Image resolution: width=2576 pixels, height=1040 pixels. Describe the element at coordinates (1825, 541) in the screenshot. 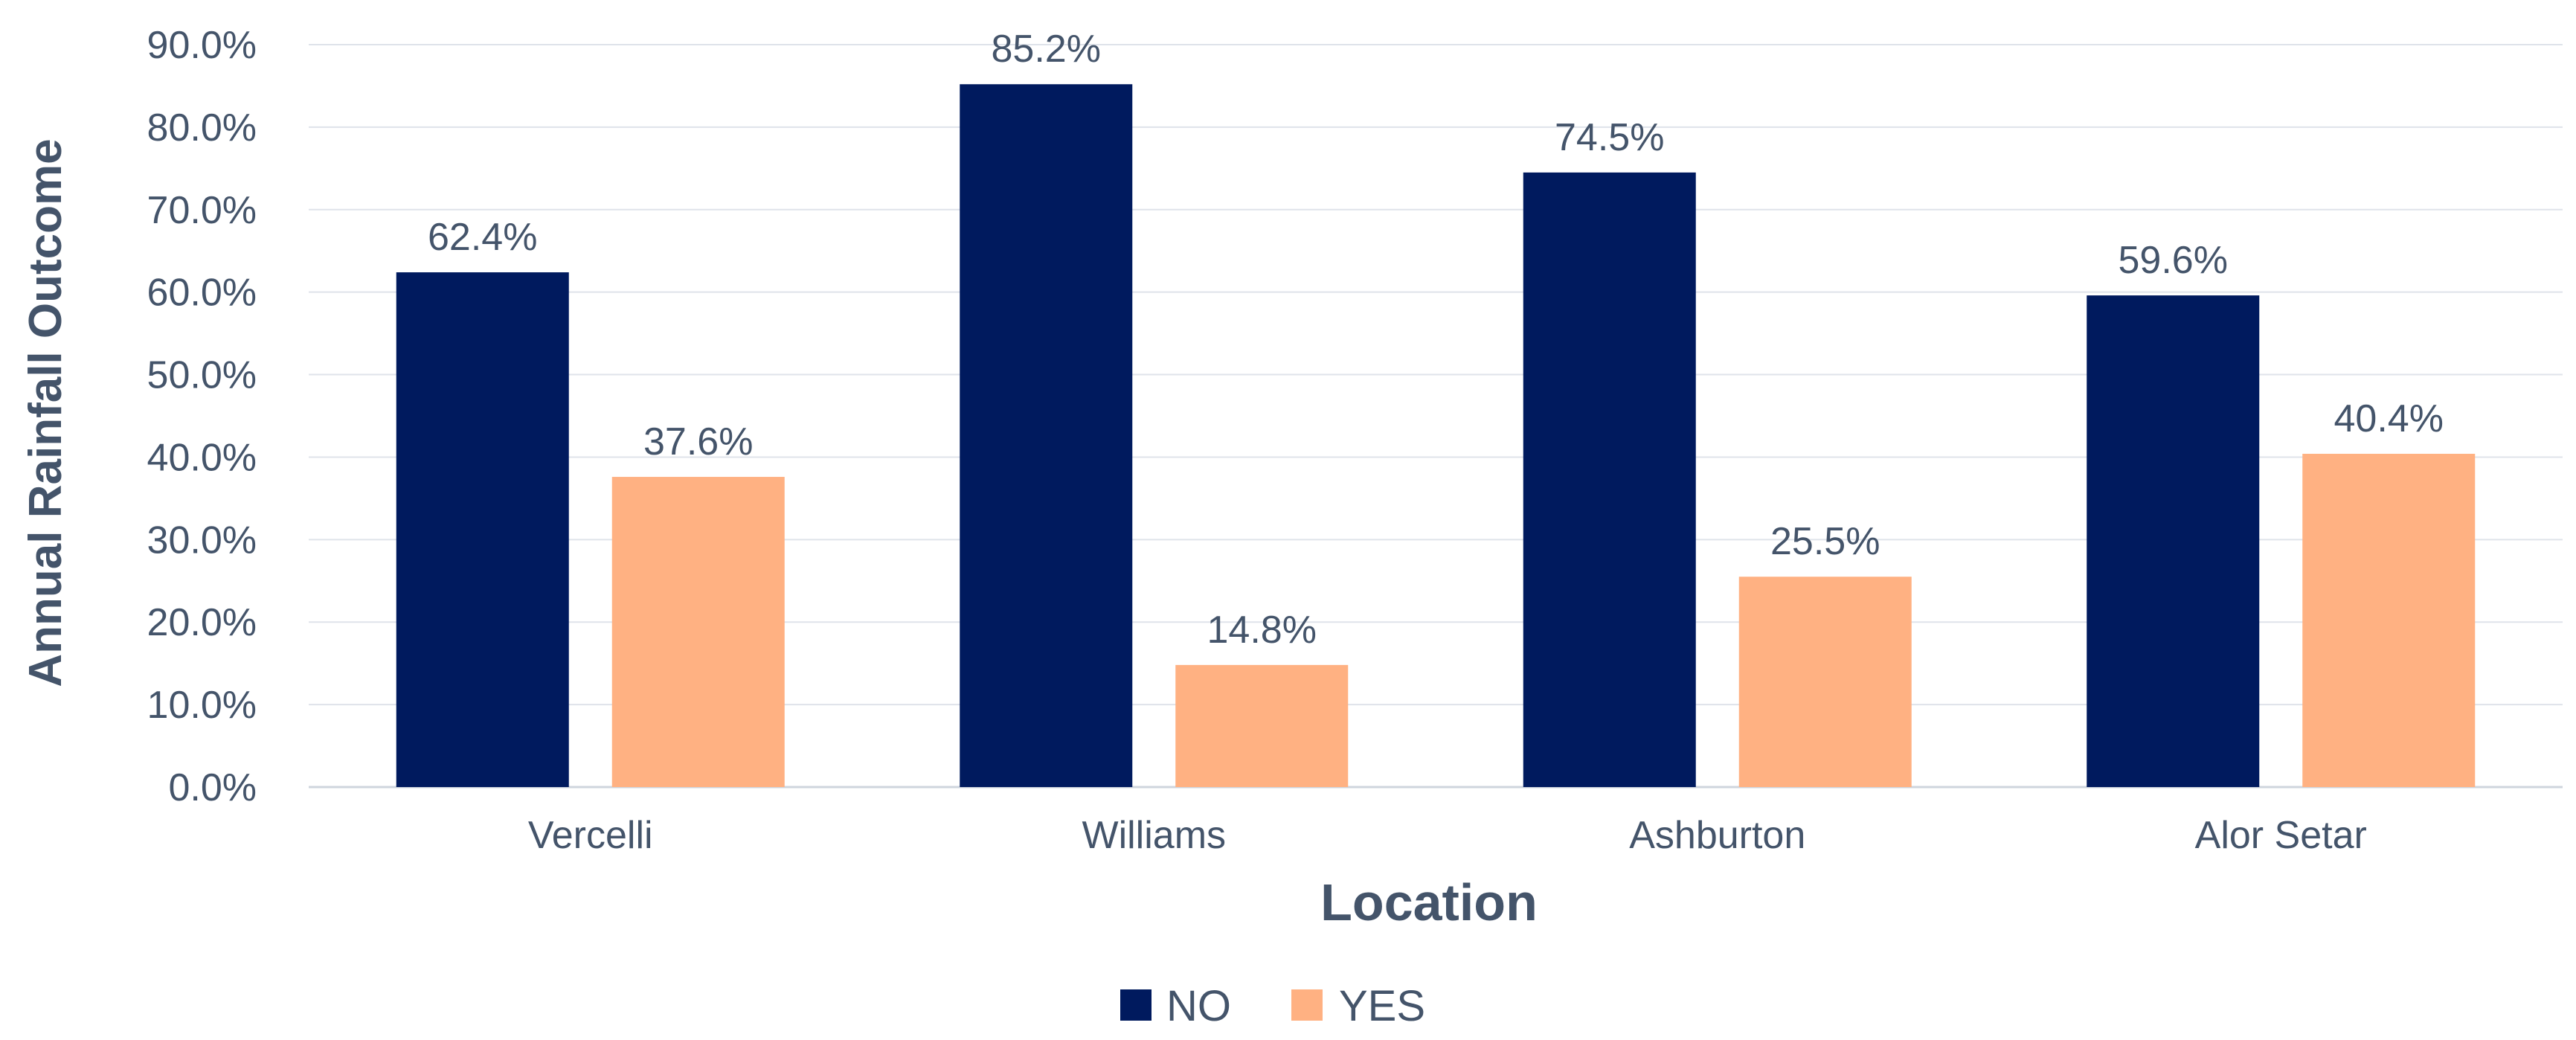

I see `data-label: 25.5%` at that location.